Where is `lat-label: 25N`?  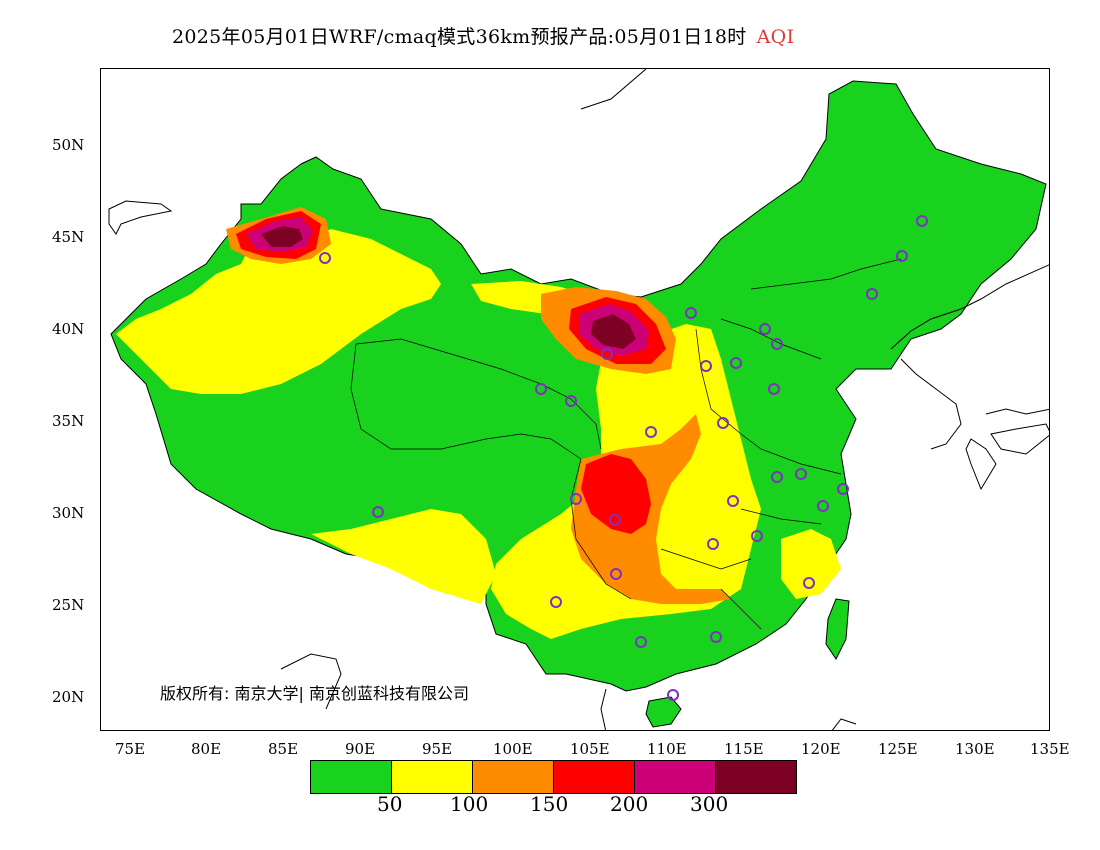 lat-label: 25N is located at coordinates (68, 605).